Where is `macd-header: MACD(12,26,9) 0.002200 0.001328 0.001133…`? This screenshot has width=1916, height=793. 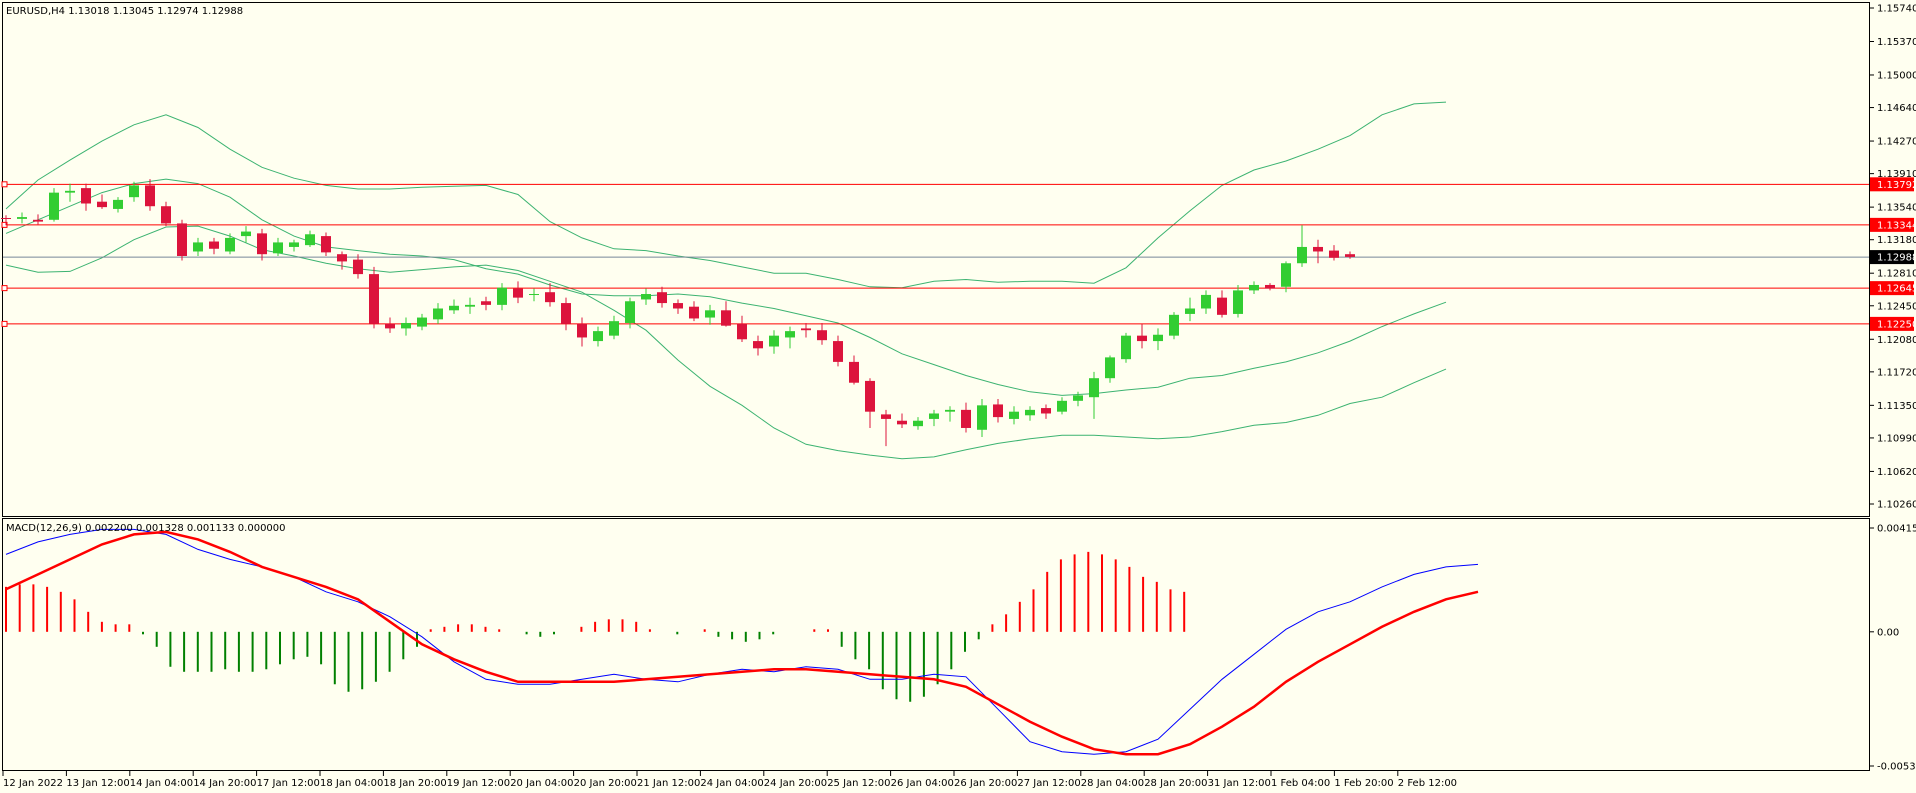
macd-header: MACD(12,26,9) 0.002200 0.001328 0.001133… is located at coordinates (146, 528).